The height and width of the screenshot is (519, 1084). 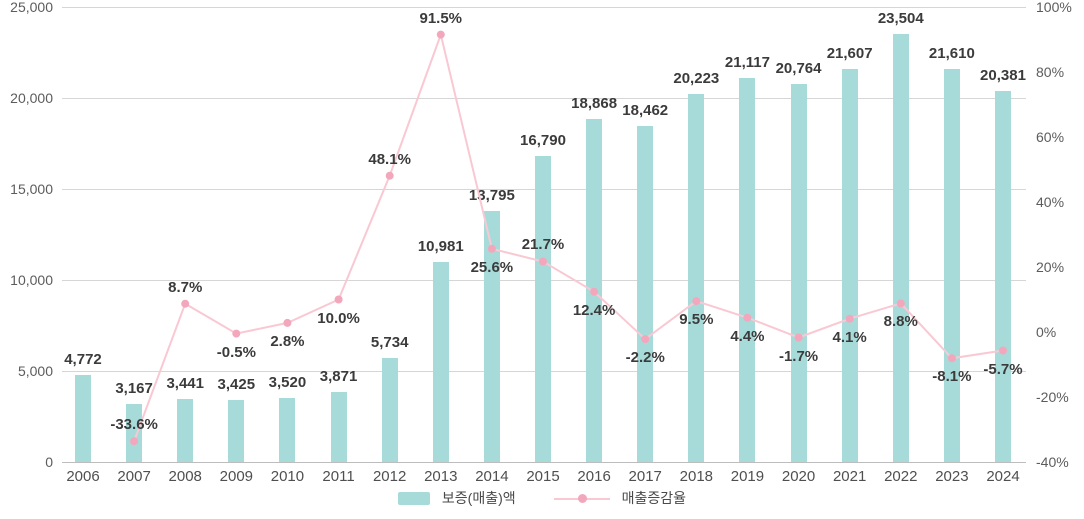 What do you see at coordinates (134, 433) in the screenshot?
I see `bar-2007` at bounding box center [134, 433].